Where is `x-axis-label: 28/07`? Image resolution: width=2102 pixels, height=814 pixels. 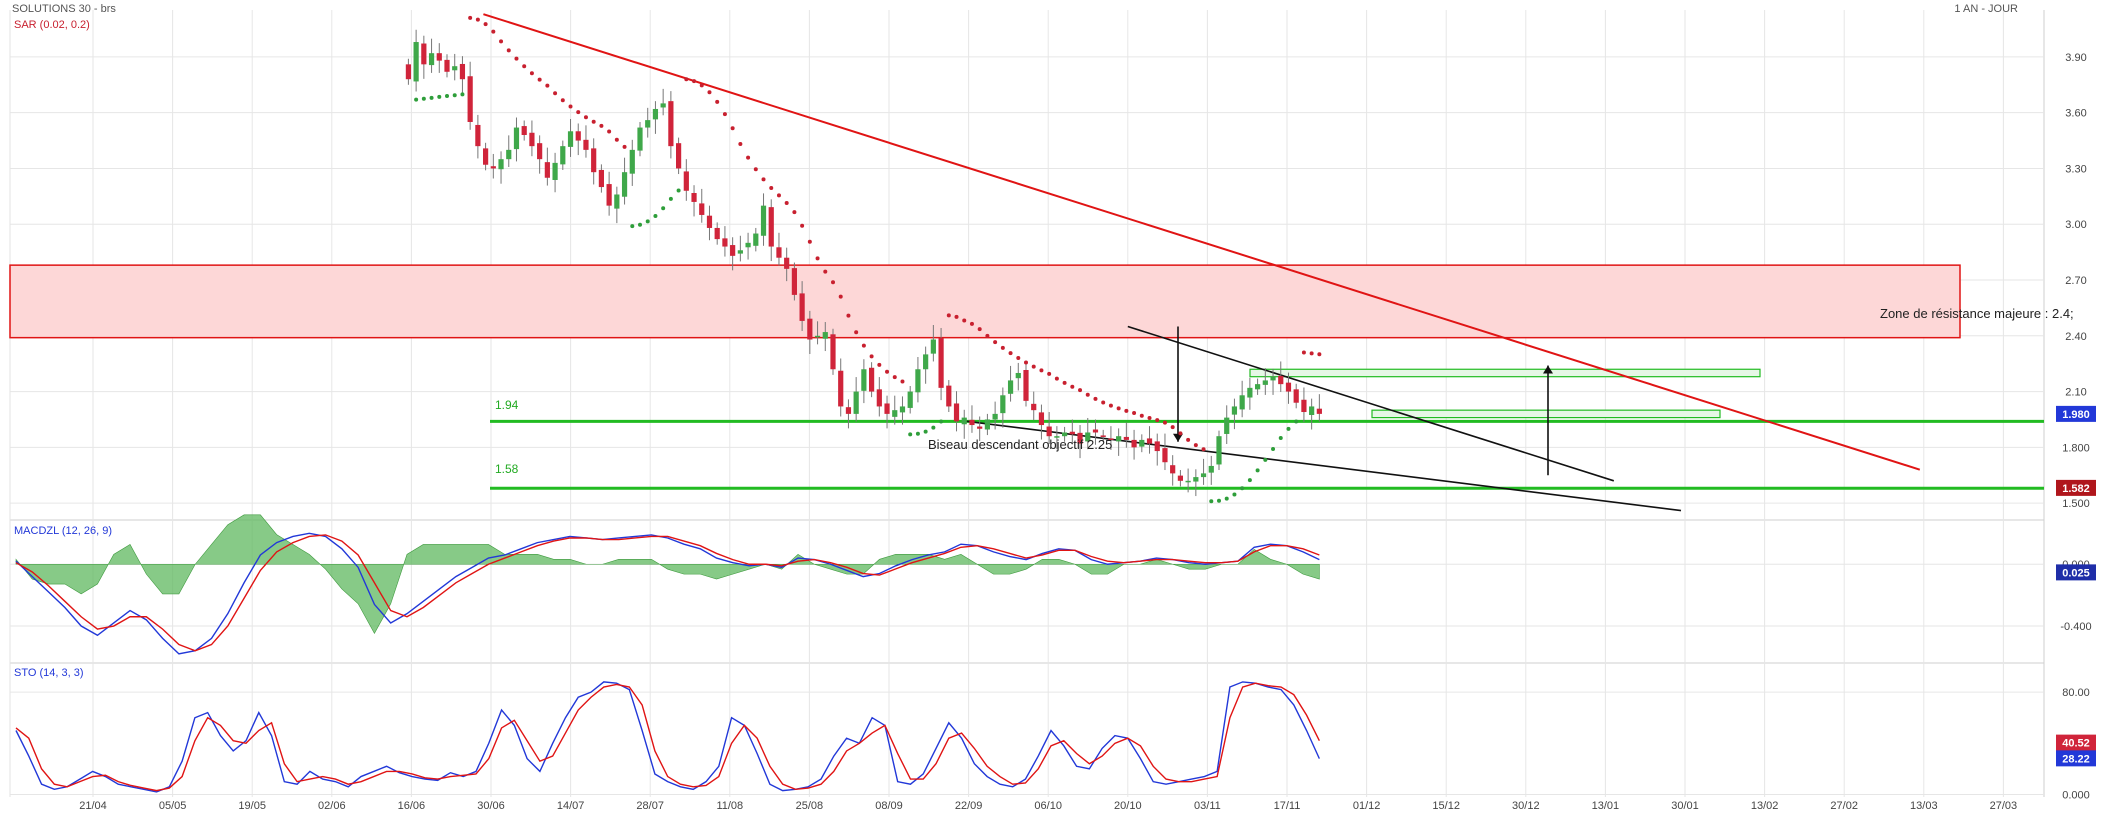 x-axis-label: 28/07 is located at coordinates (650, 806).